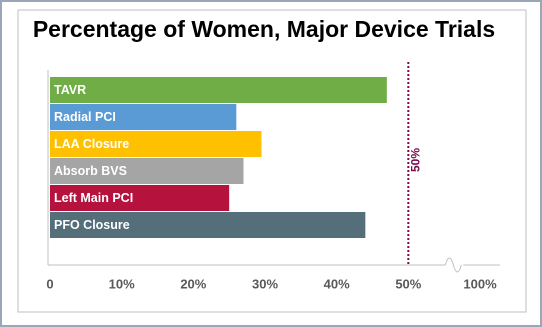 Image resolution: width=542 pixels, height=327 pixels. I want to click on chart-title: Percentage of Women, Major Device Trials, so click(264, 29).